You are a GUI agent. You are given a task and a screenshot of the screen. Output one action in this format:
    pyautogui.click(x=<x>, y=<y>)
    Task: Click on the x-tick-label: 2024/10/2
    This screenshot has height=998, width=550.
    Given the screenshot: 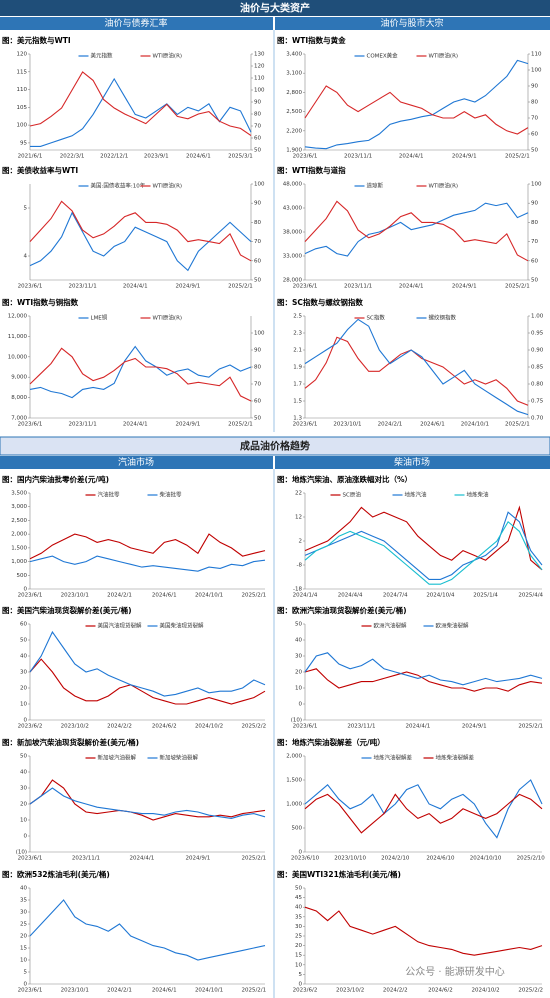 What is the action you would take?
    pyautogui.click(x=209, y=727)
    